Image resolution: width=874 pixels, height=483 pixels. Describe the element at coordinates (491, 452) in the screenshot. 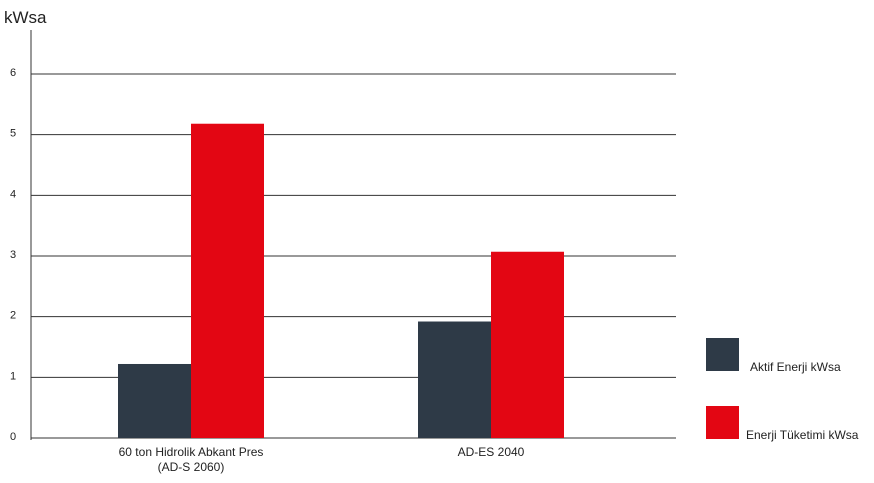

I see `x-tick-label-1: AD-ES 2040` at that location.